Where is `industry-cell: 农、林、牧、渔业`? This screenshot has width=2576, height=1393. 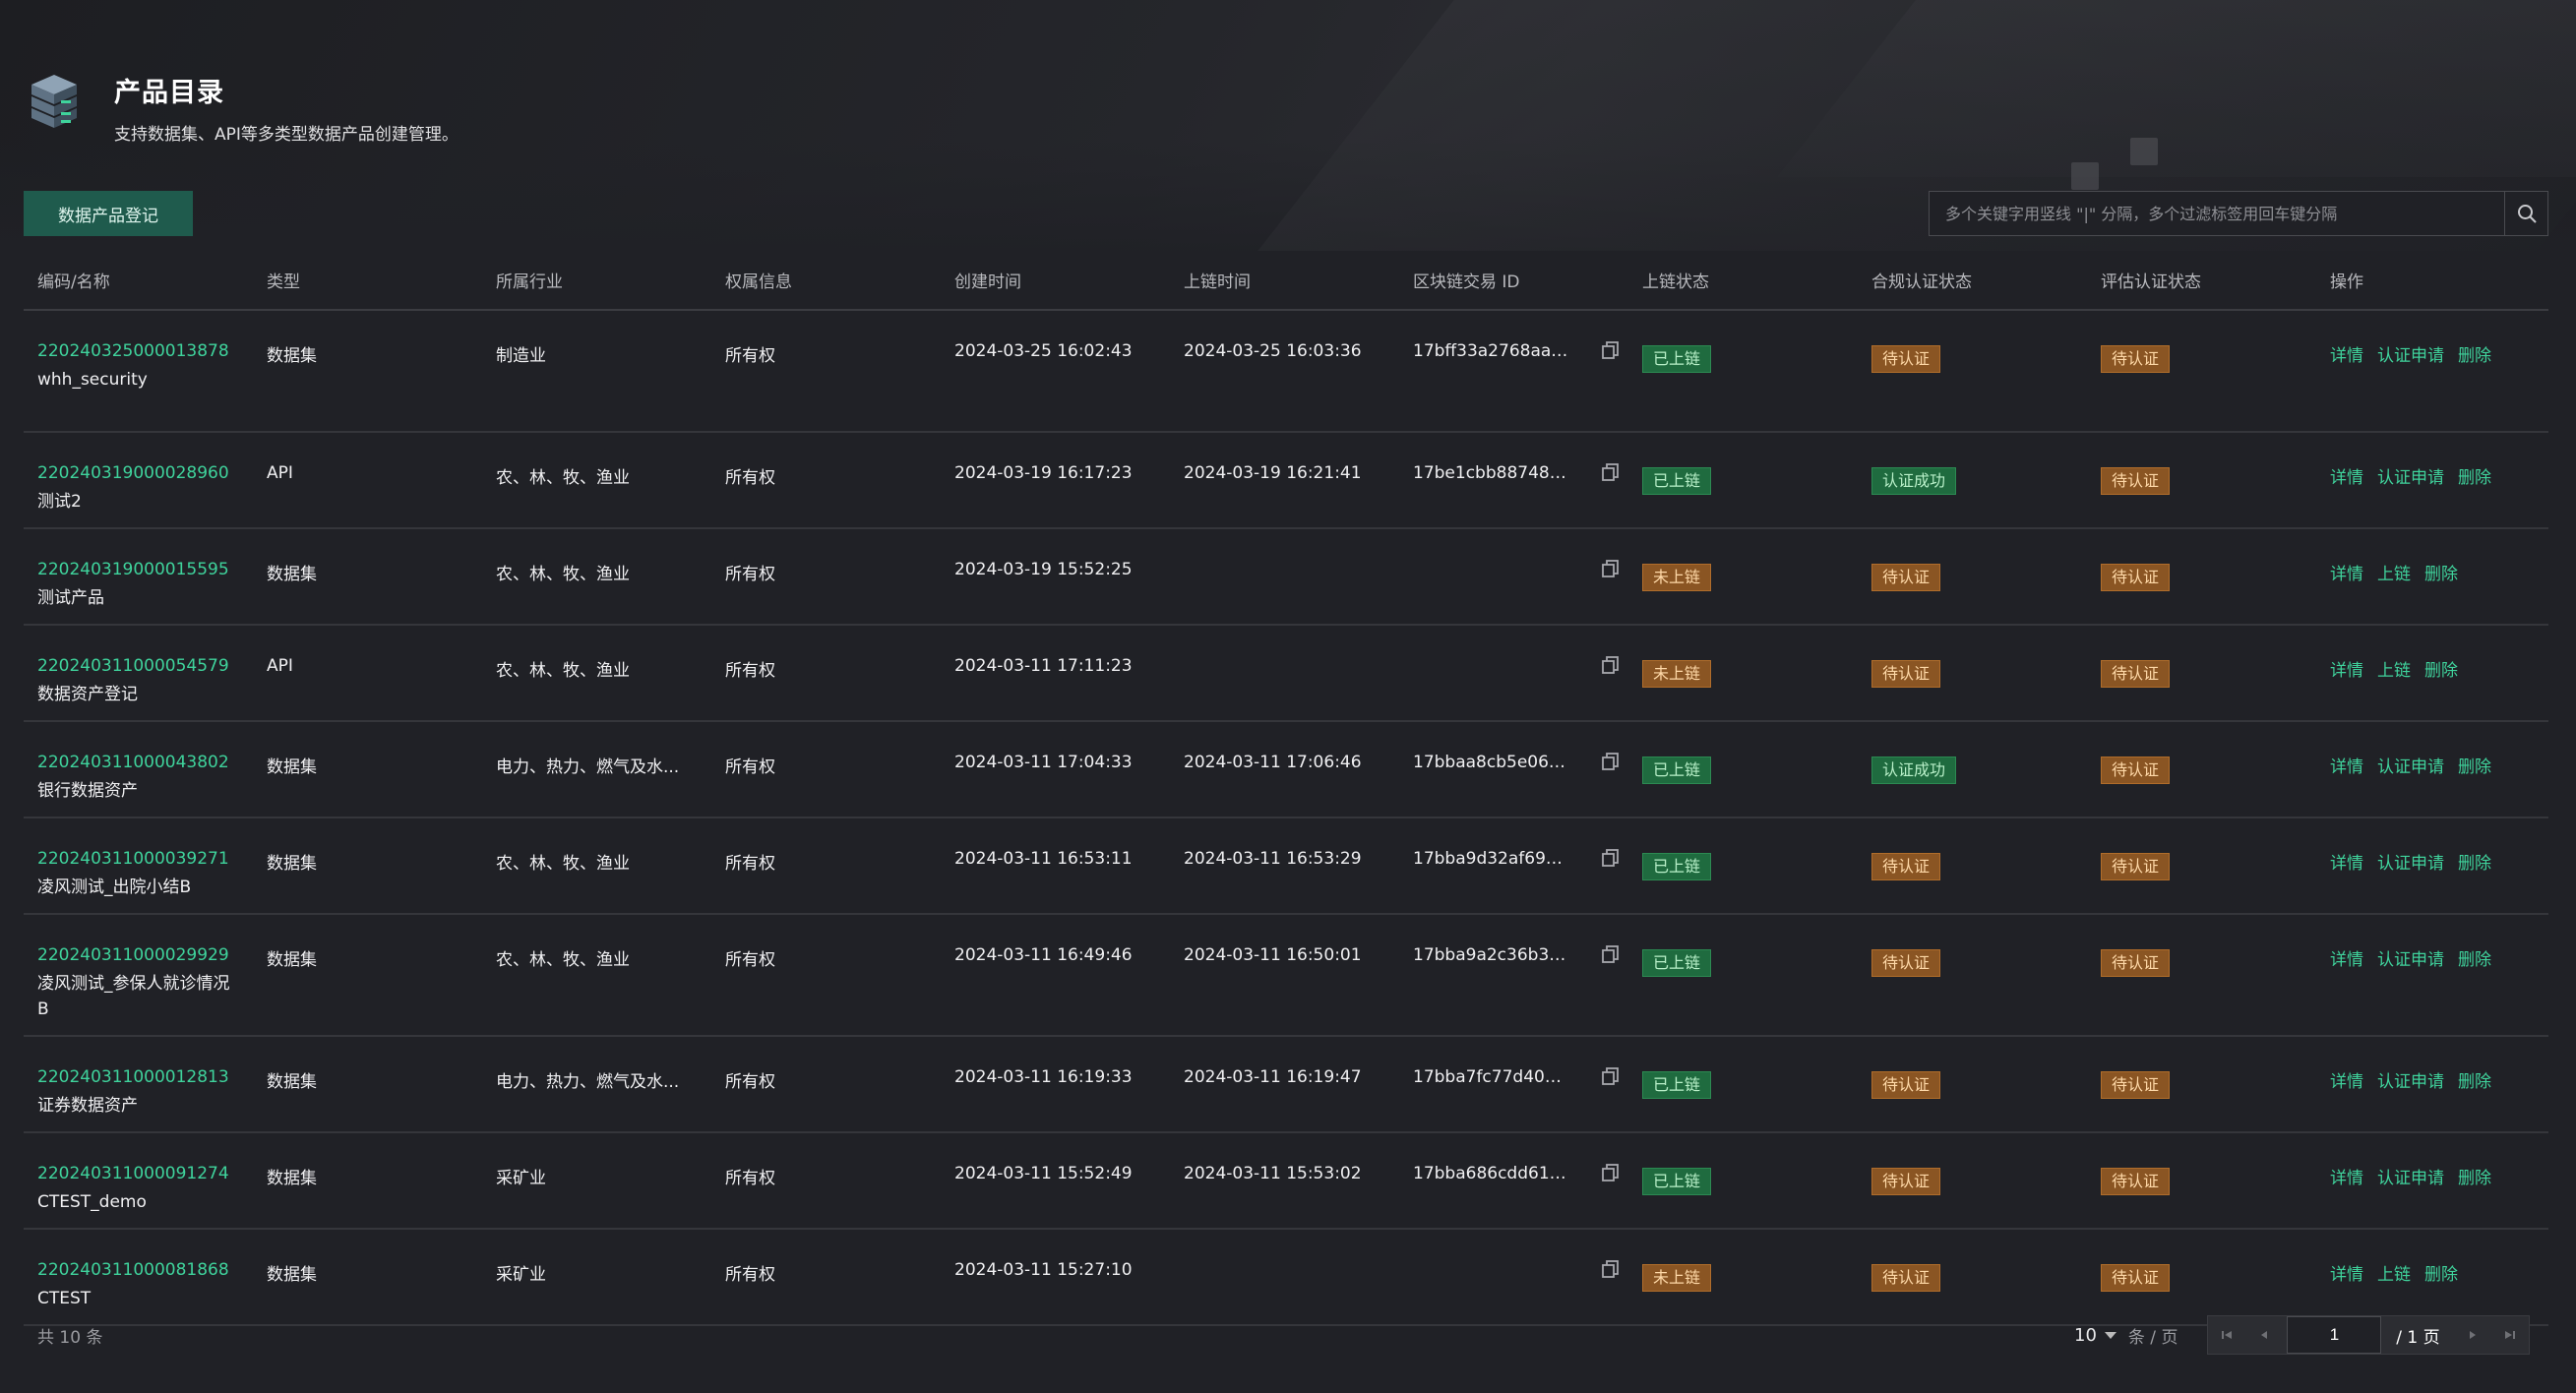
industry-cell: 农、林、牧、渔业 is located at coordinates (596, 480).